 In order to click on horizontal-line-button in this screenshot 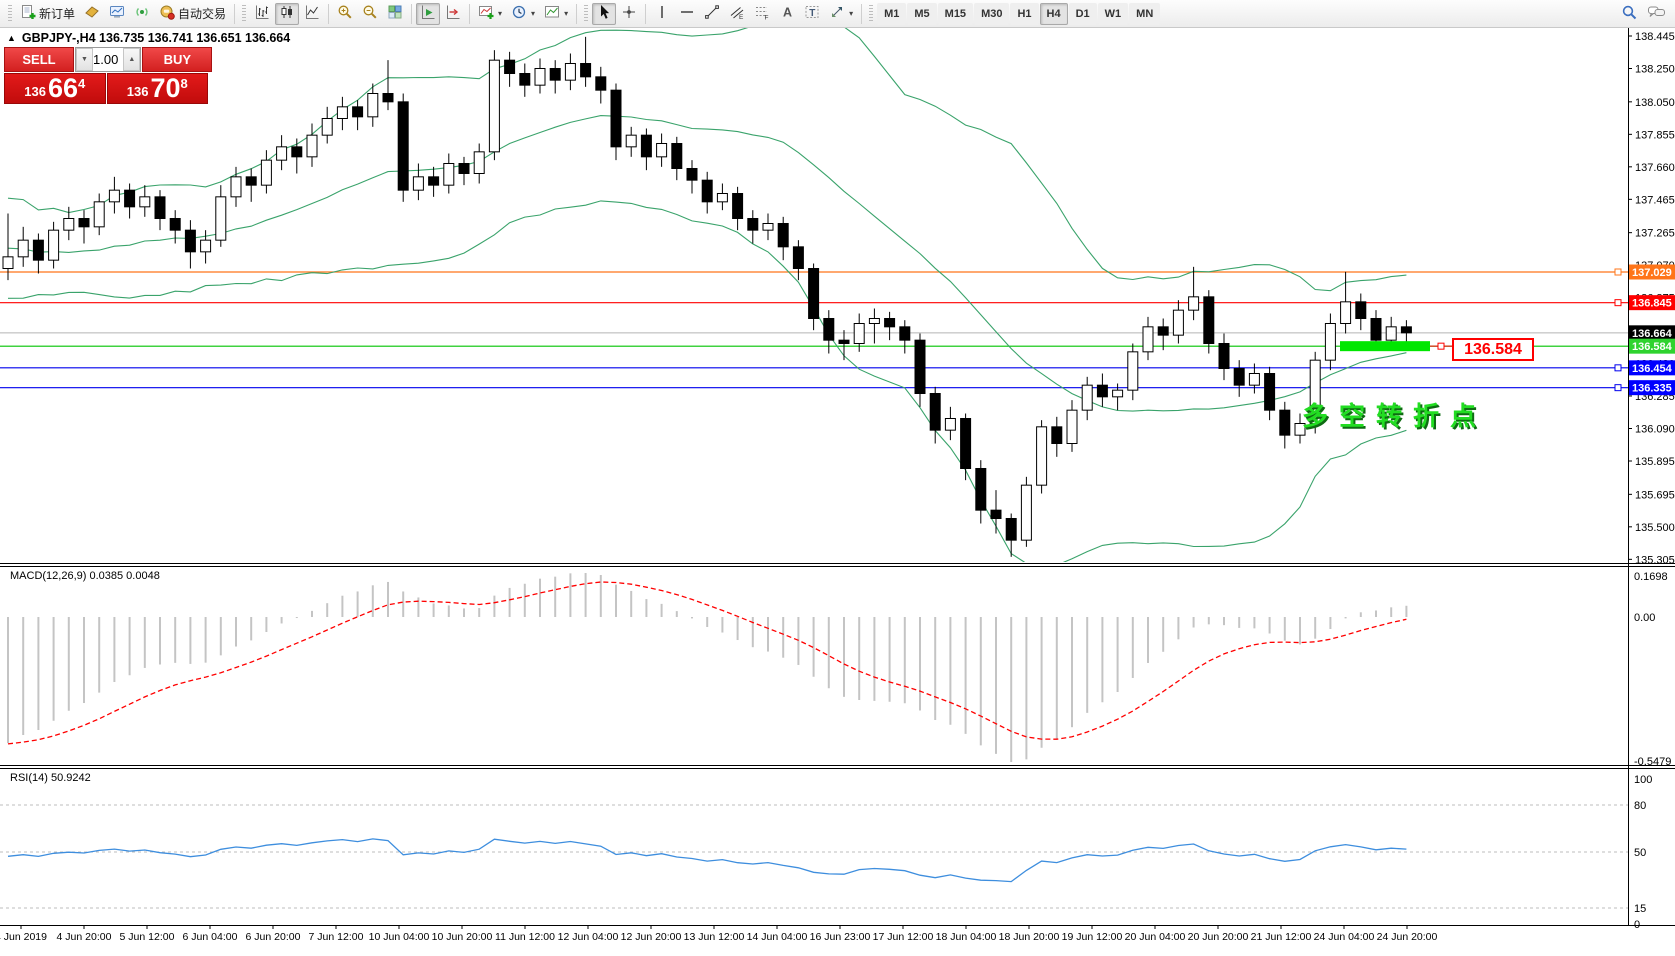, I will do `click(687, 14)`.